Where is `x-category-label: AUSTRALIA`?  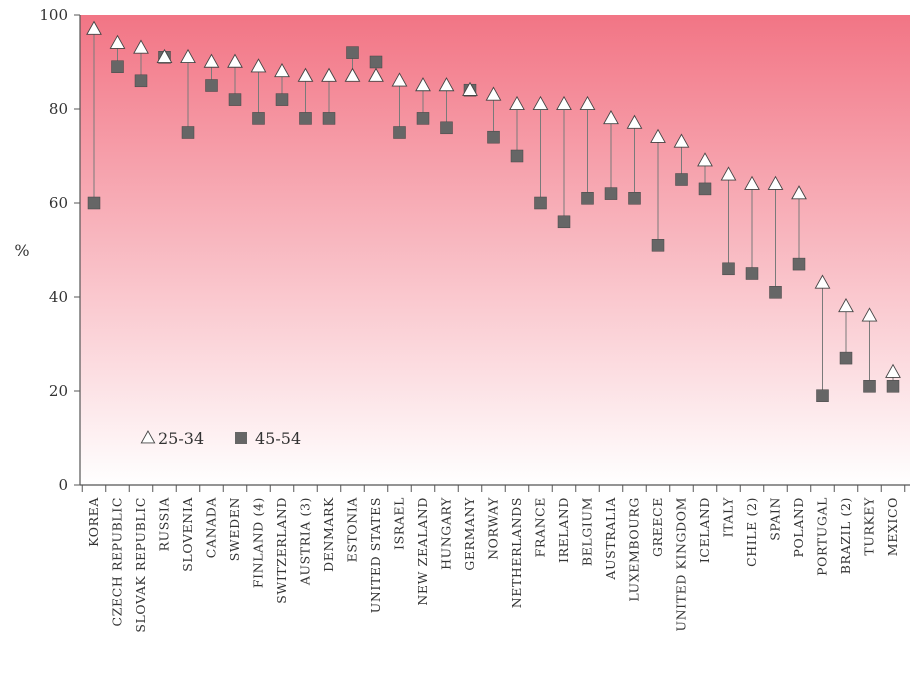 x-category-label: AUSTRALIA is located at coordinates (610, 539).